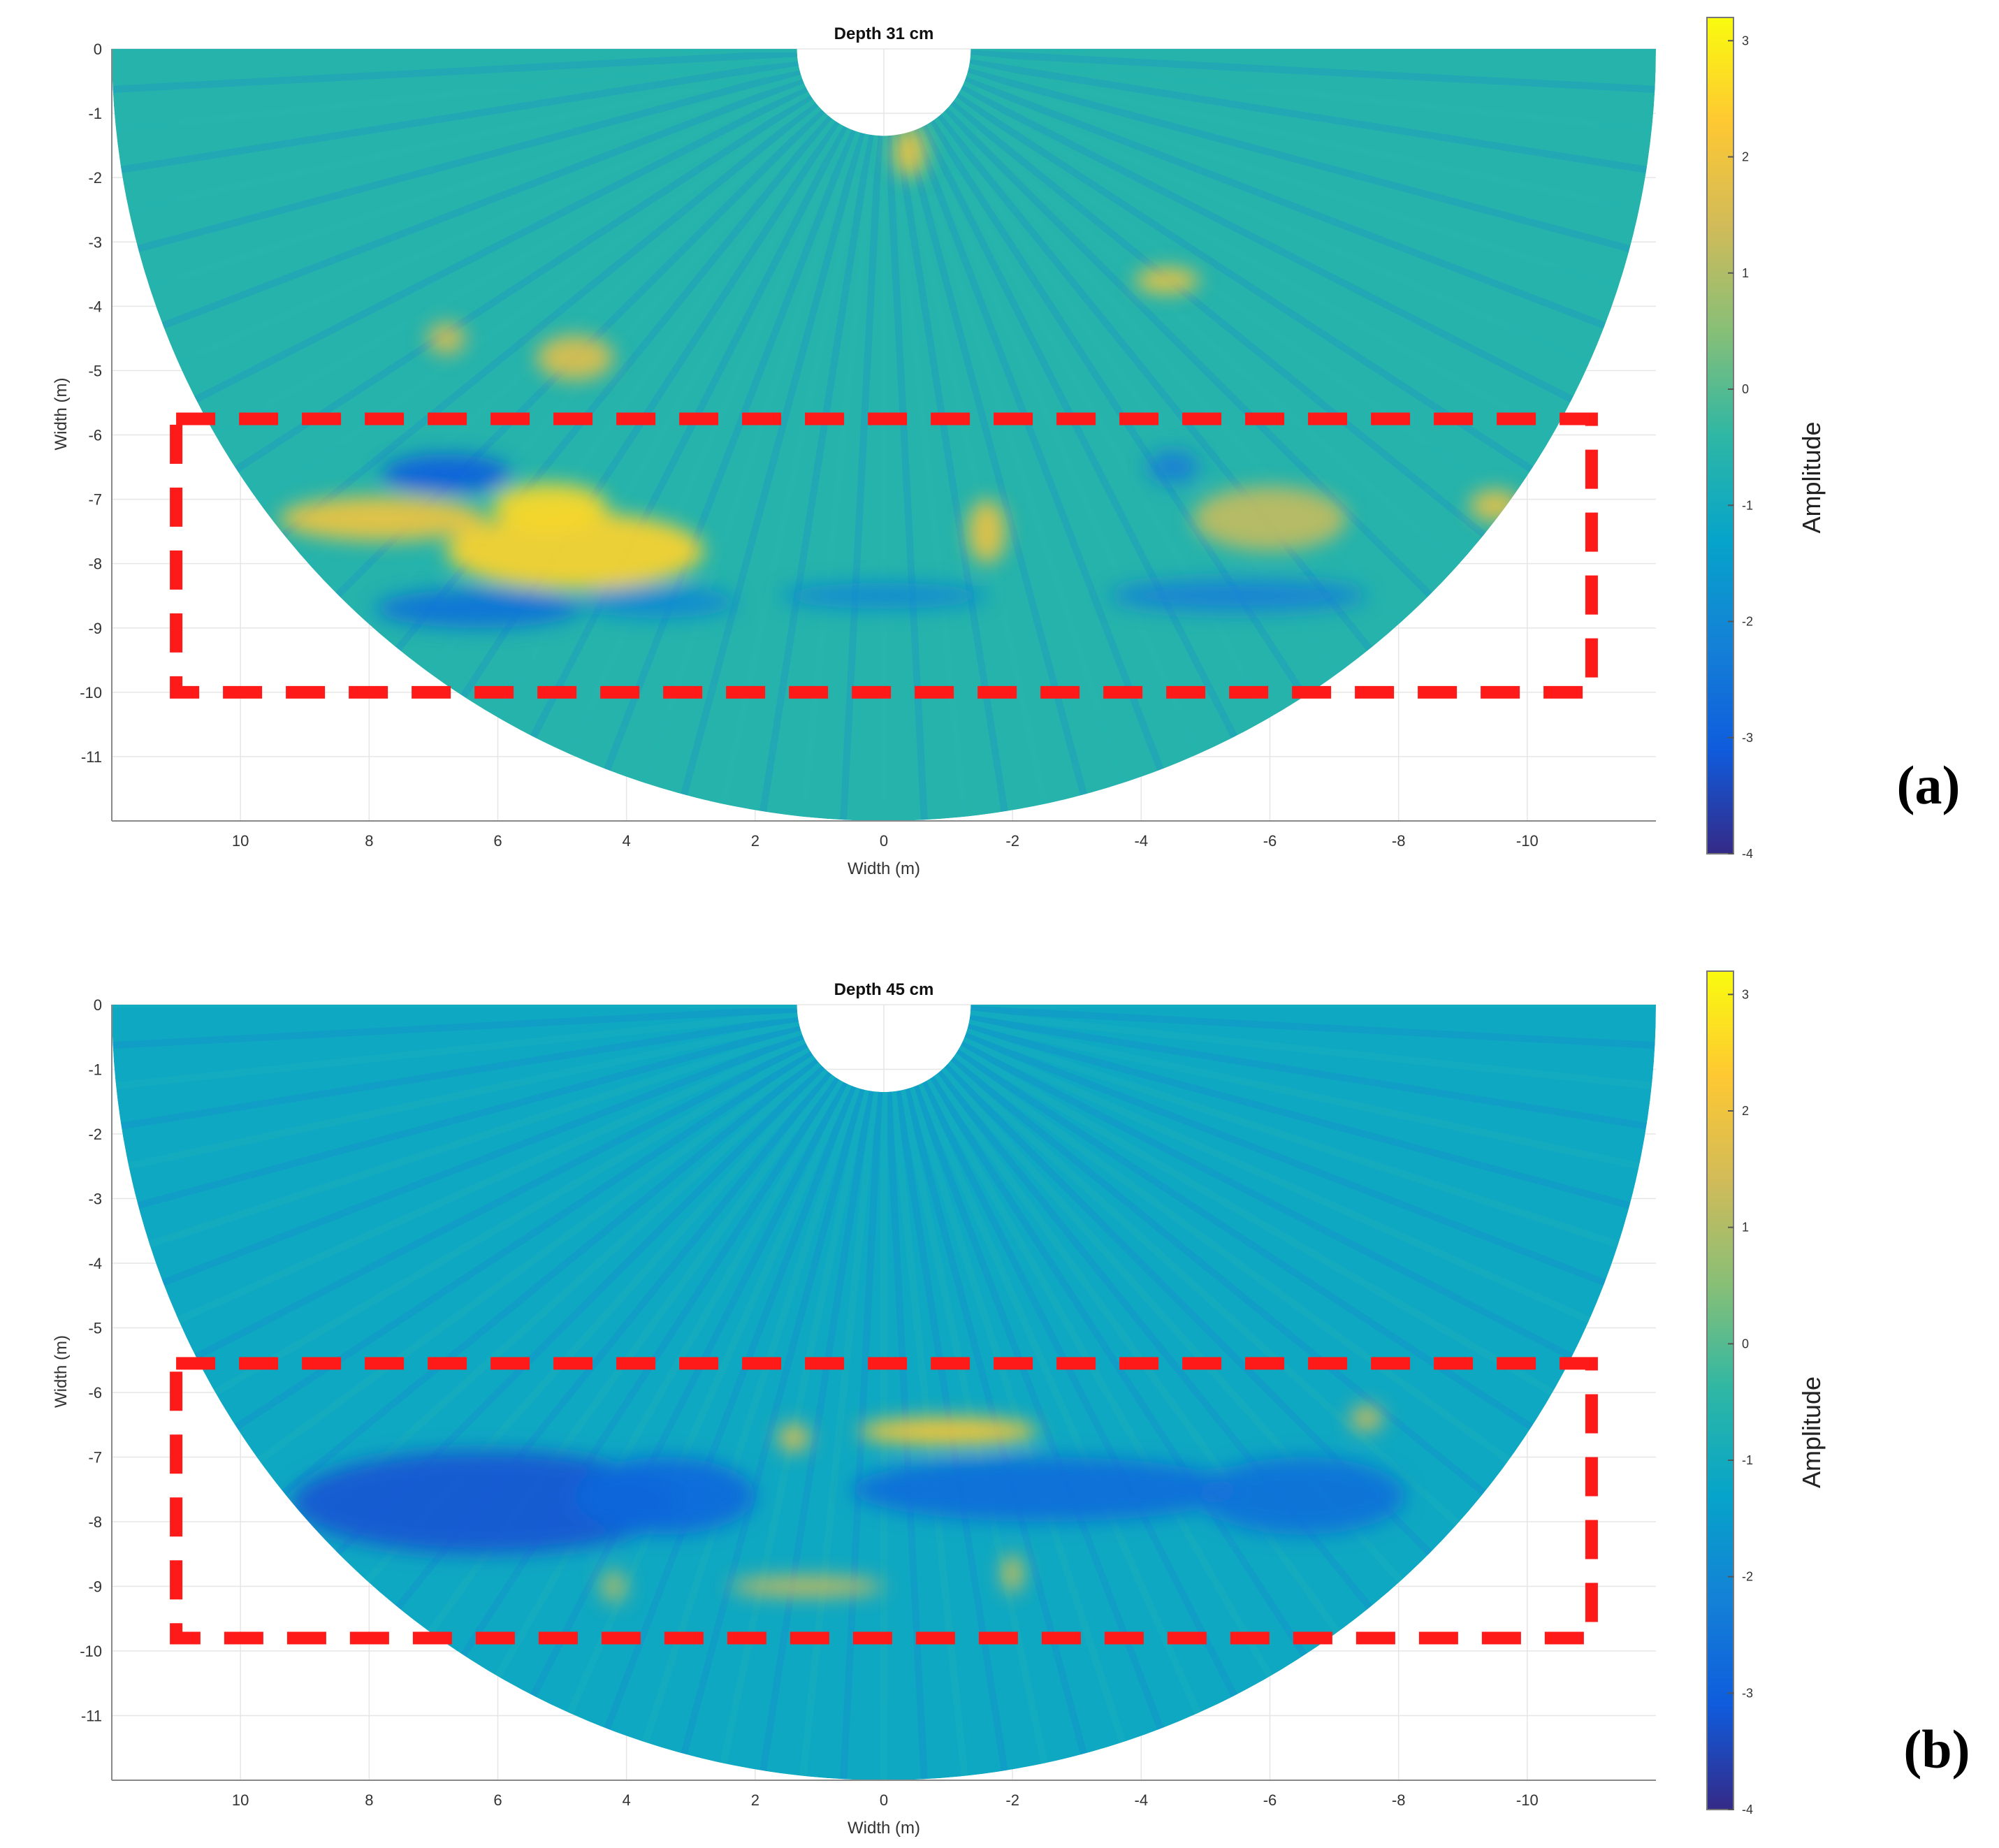  What do you see at coordinates (884, 555) in the screenshot?
I see `highlight-box` at bounding box center [884, 555].